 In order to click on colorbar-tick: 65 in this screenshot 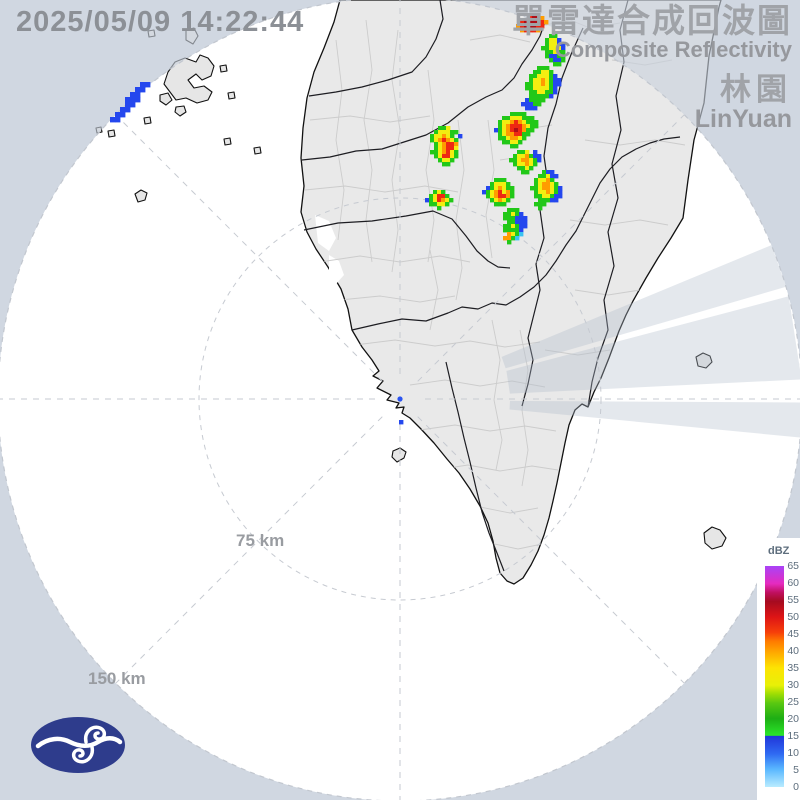, I will do `click(793, 566)`.